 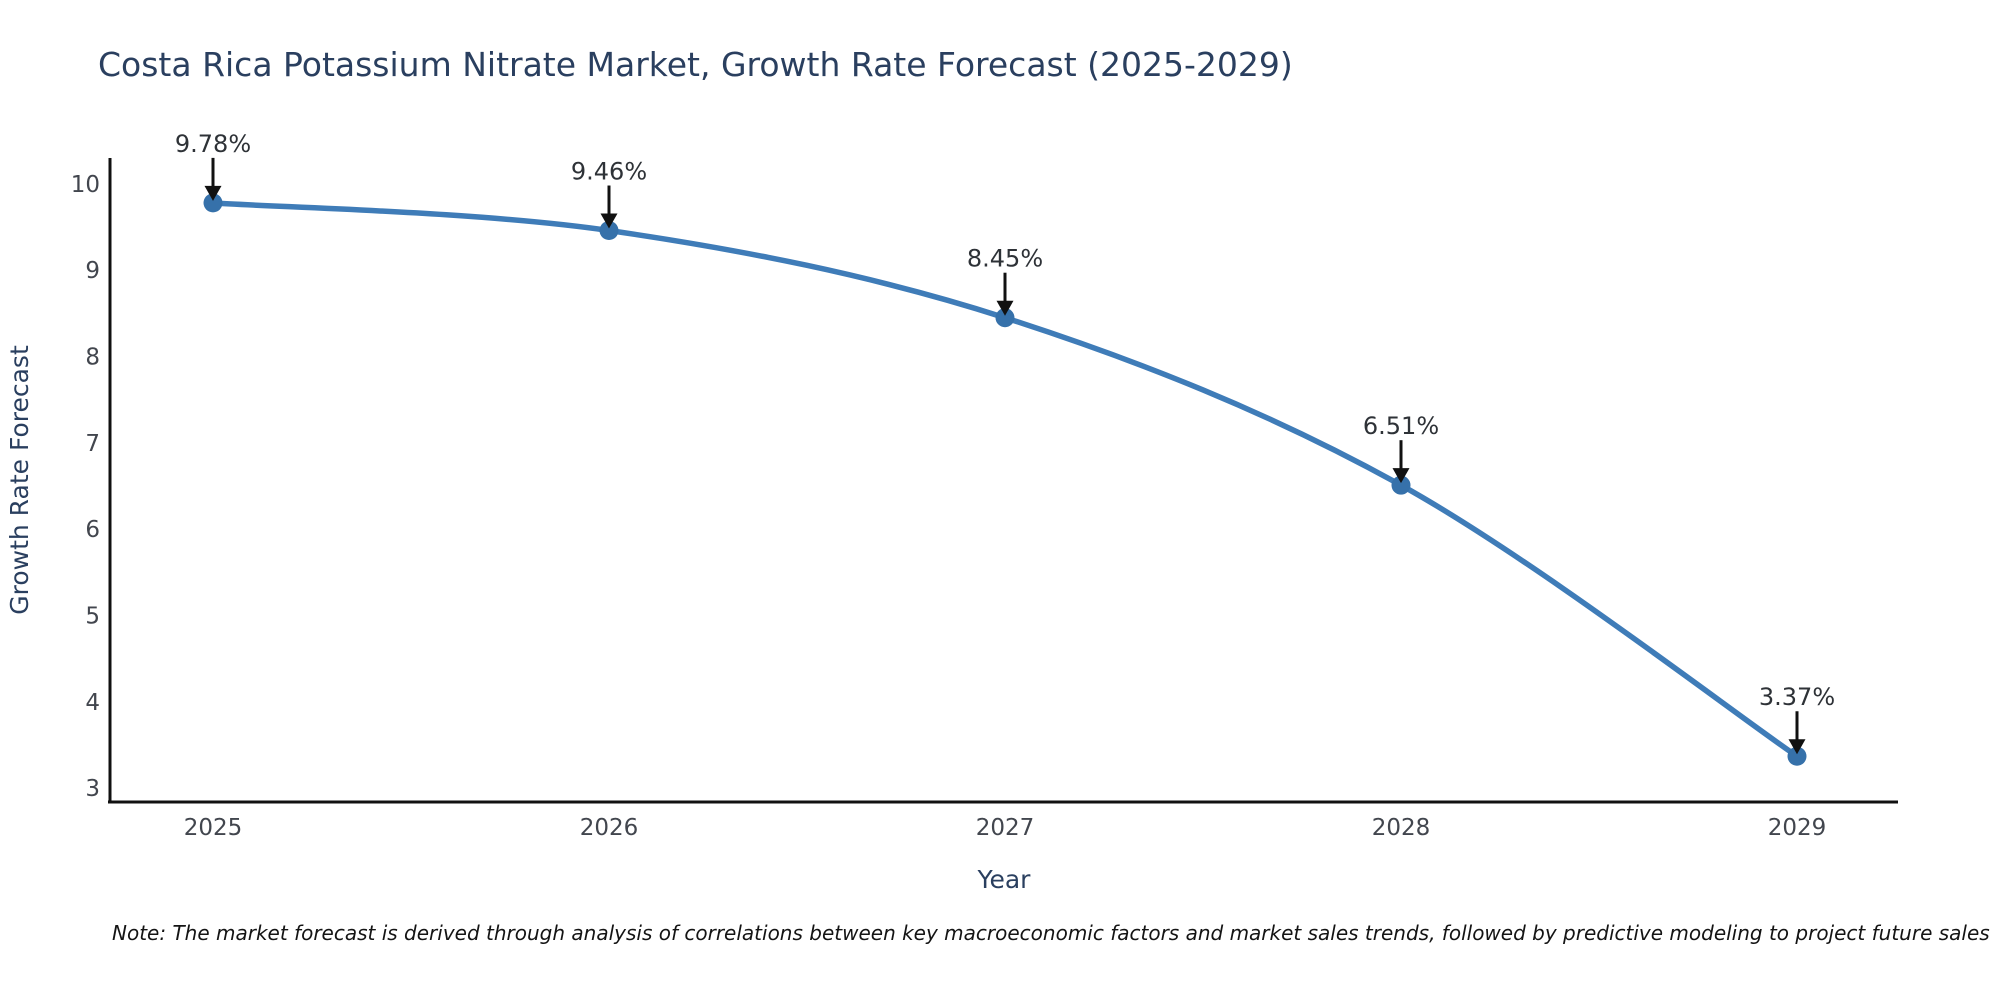 I want to click on y-tick-label: 7, so click(x=92, y=444).